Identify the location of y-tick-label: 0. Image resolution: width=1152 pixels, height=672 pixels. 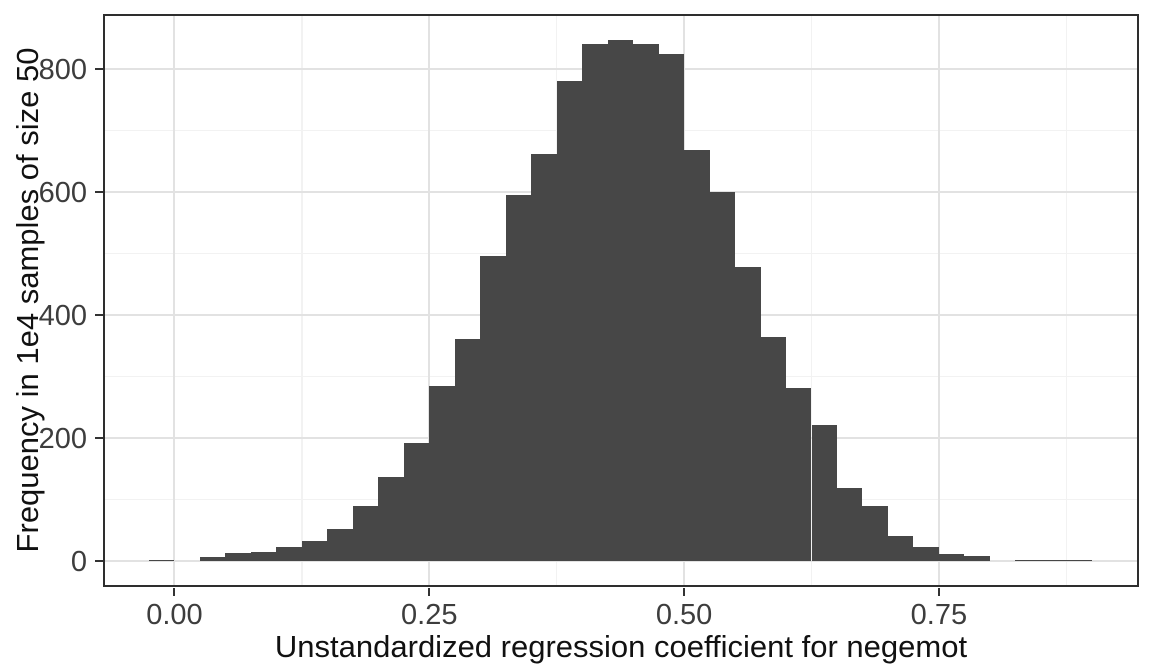
(78, 561).